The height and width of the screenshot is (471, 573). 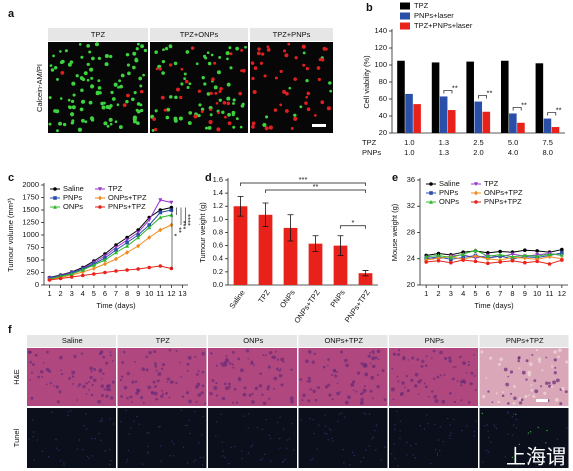 I want to click on header-cell, so click(x=291, y=34).